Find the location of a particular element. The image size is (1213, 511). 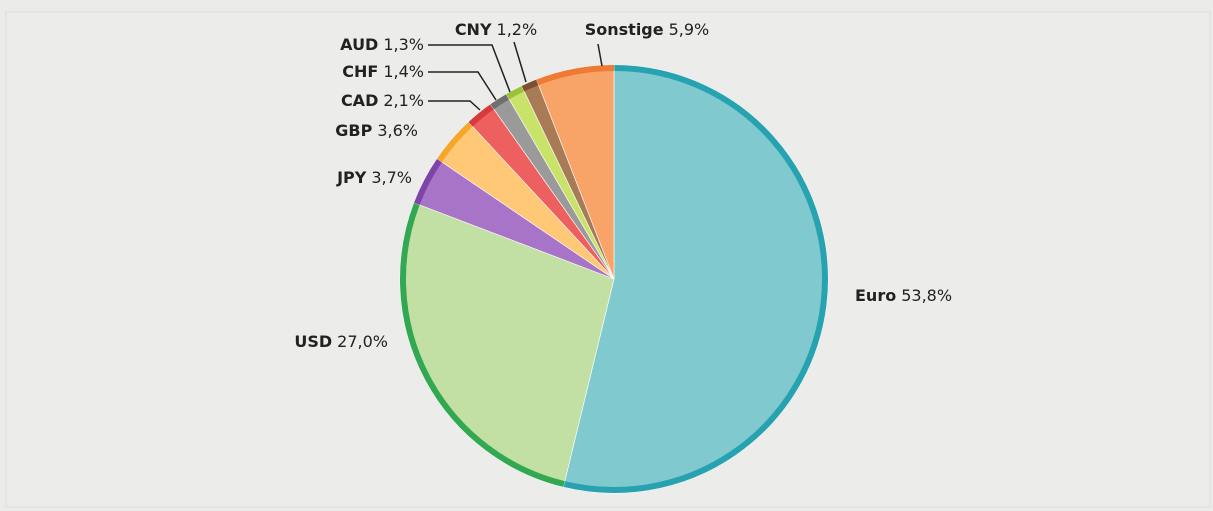

slice-name: USD is located at coordinates (313, 341).